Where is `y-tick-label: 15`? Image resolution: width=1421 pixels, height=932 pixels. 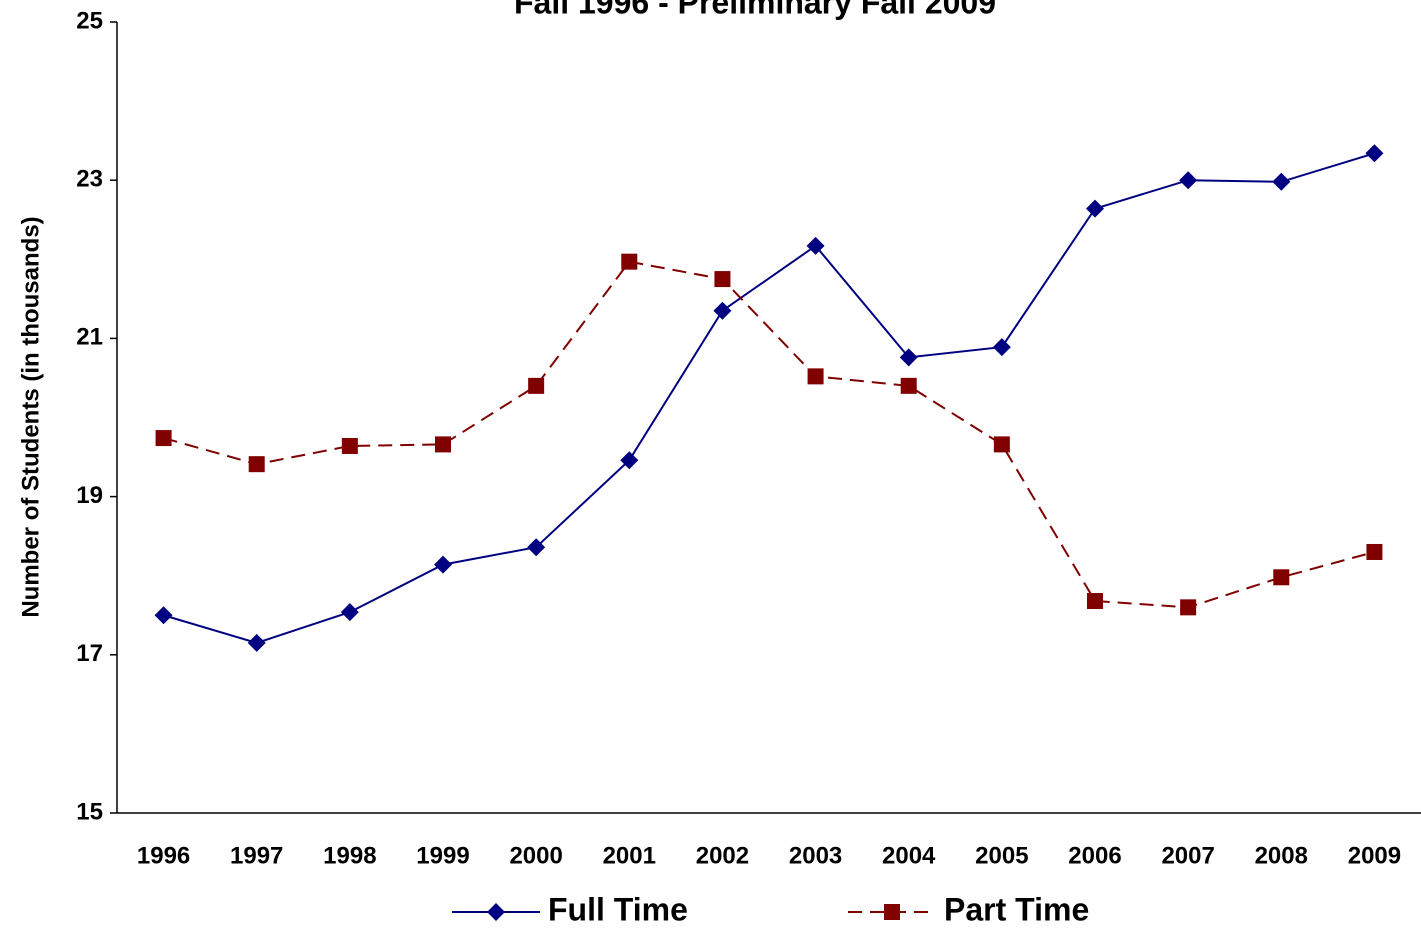 y-tick-label: 15 is located at coordinates (89, 811).